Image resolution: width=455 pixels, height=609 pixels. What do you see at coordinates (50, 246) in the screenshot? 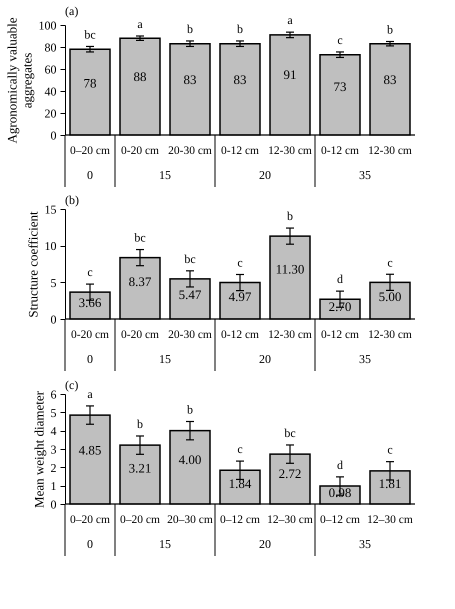
I see `y-tick-label: 10` at bounding box center [50, 246].